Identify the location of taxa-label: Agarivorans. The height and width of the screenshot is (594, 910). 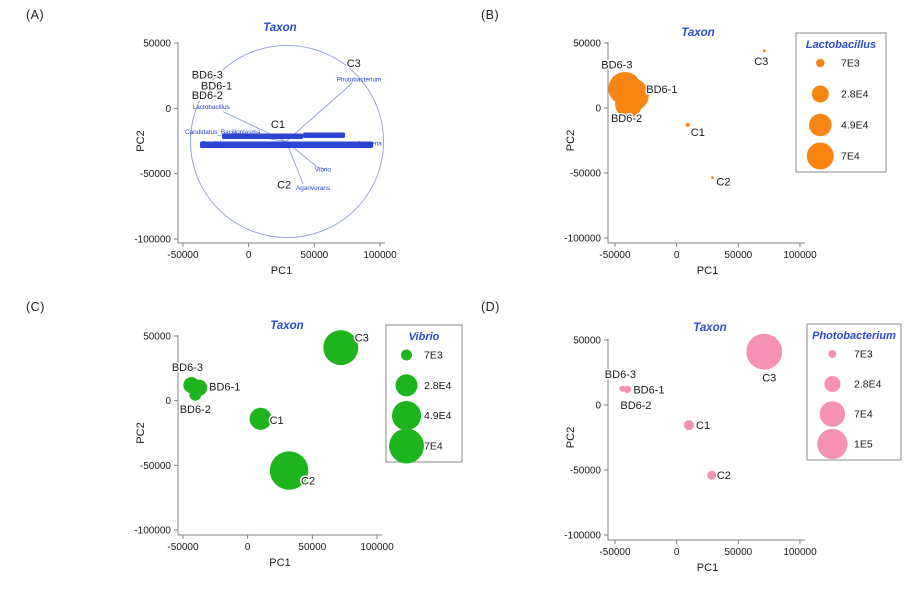
(313, 188).